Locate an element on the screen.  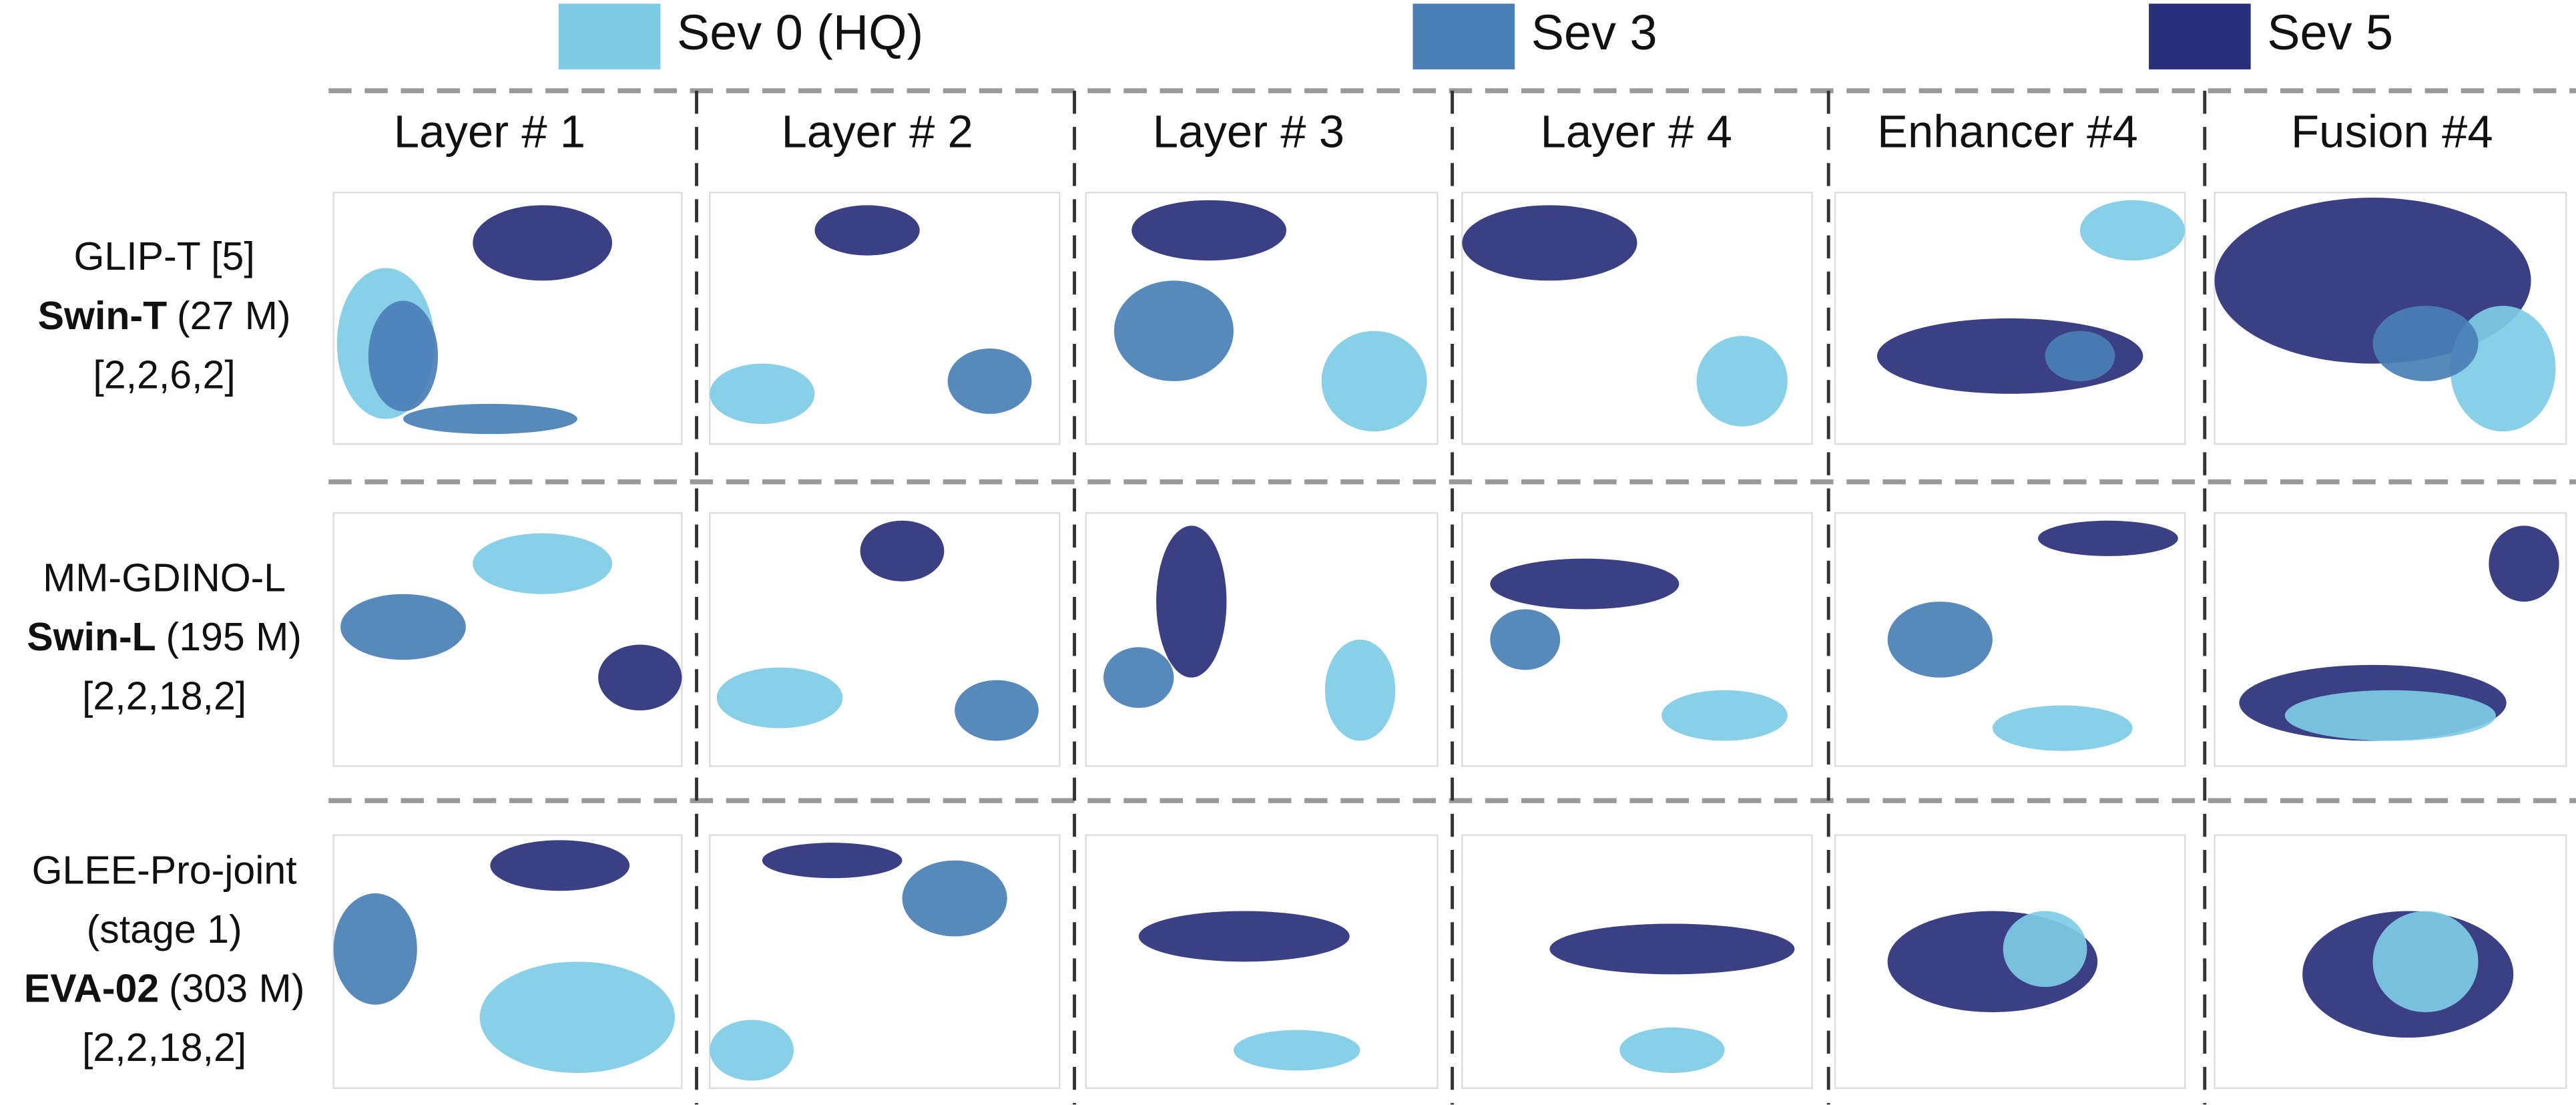
row-label-part: GLIP-T [5] is located at coordinates (163, 256).